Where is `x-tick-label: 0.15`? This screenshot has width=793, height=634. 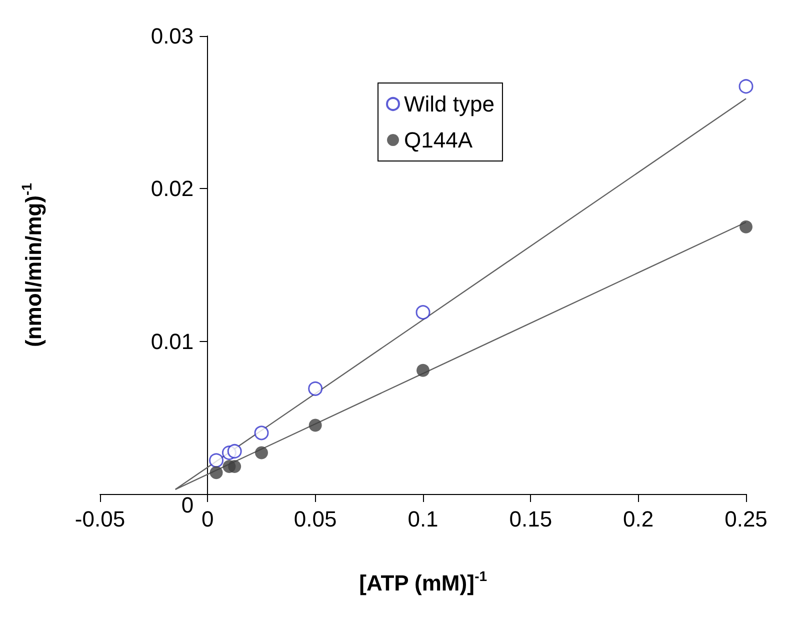 x-tick-label: 0.15 is located at coordinates (530, 519).